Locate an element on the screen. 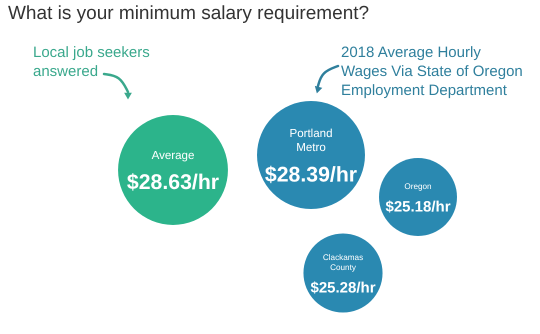 The width and height of the screenshot is (540, 334). text: 2018 Average Hourly Wages Via State of Oregon Employment Department is located at coordinates (432, 71).